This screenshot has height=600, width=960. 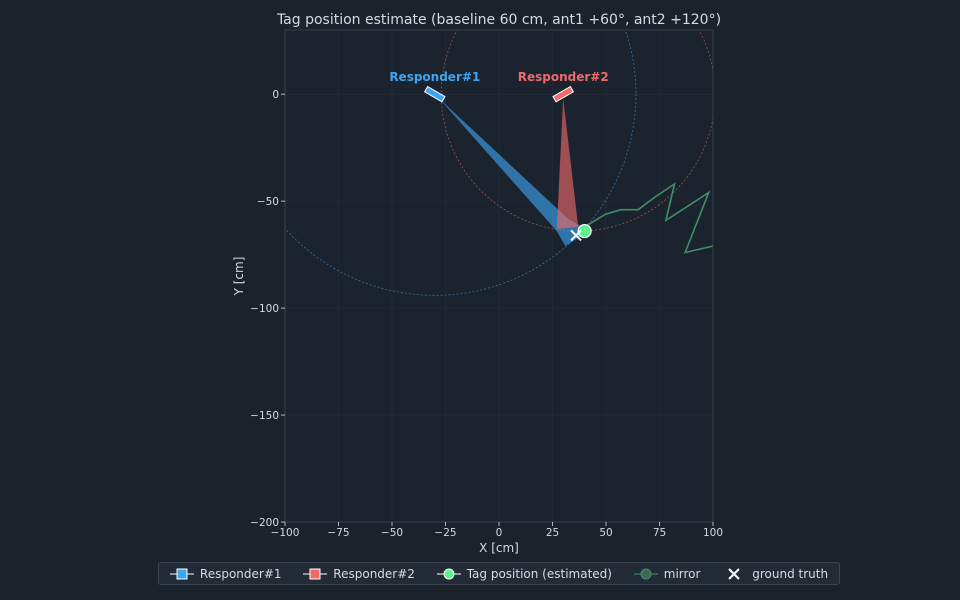 I want to click on legend-item-ground-truth: ground truth, so click(x=775, y=574).